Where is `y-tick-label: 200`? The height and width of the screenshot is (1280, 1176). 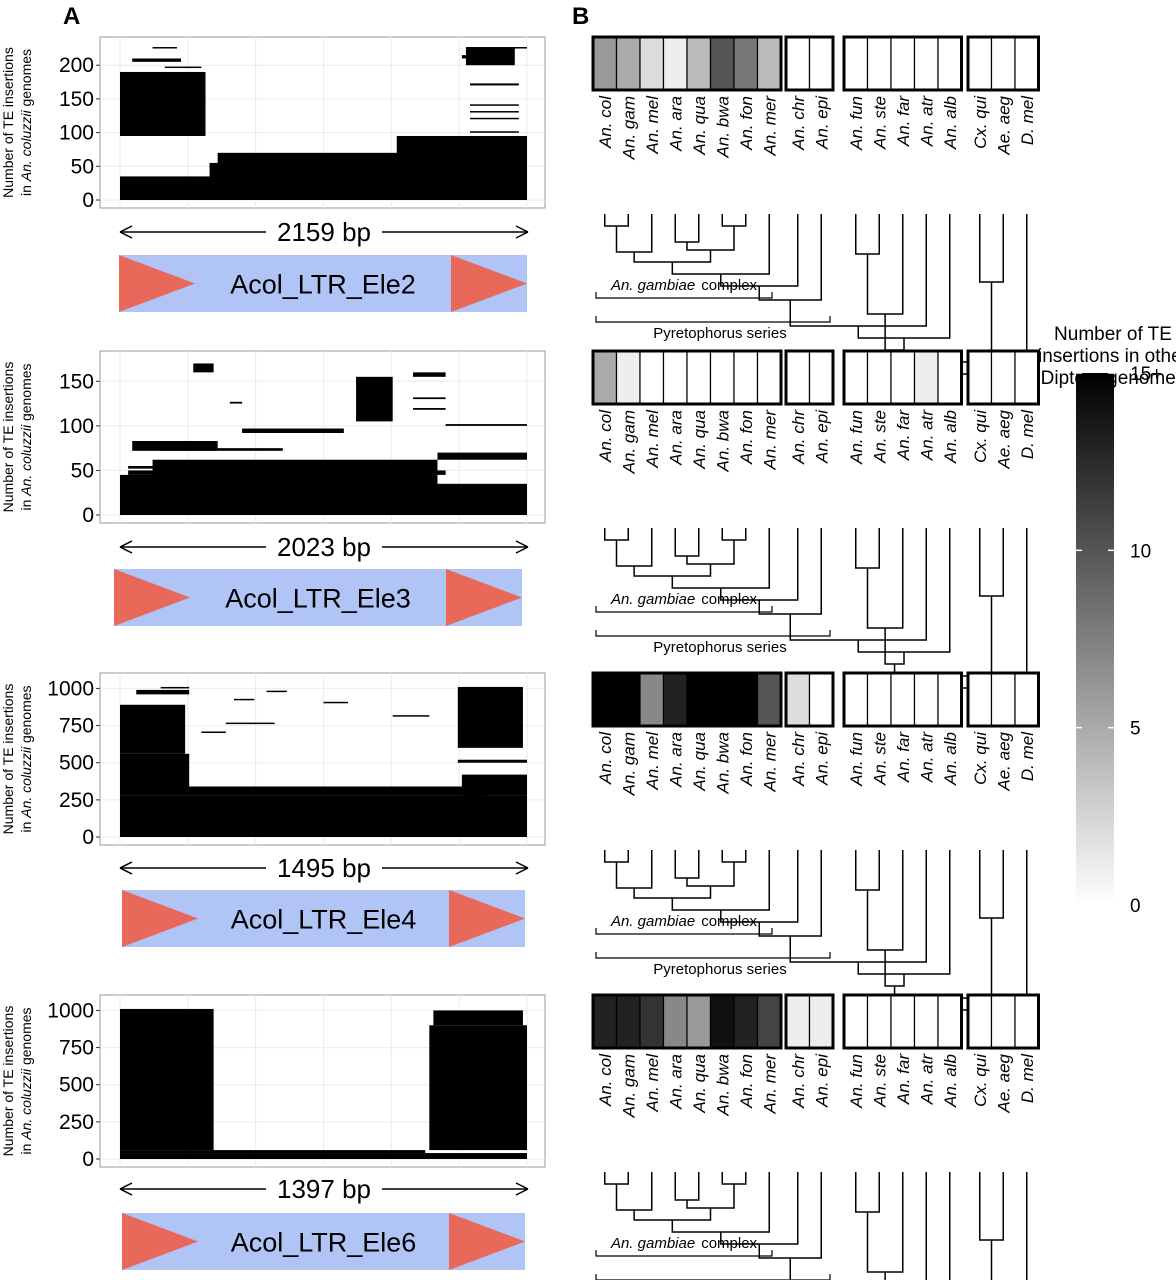
y-tick-label: 200 is located at coordinates (76, 65).